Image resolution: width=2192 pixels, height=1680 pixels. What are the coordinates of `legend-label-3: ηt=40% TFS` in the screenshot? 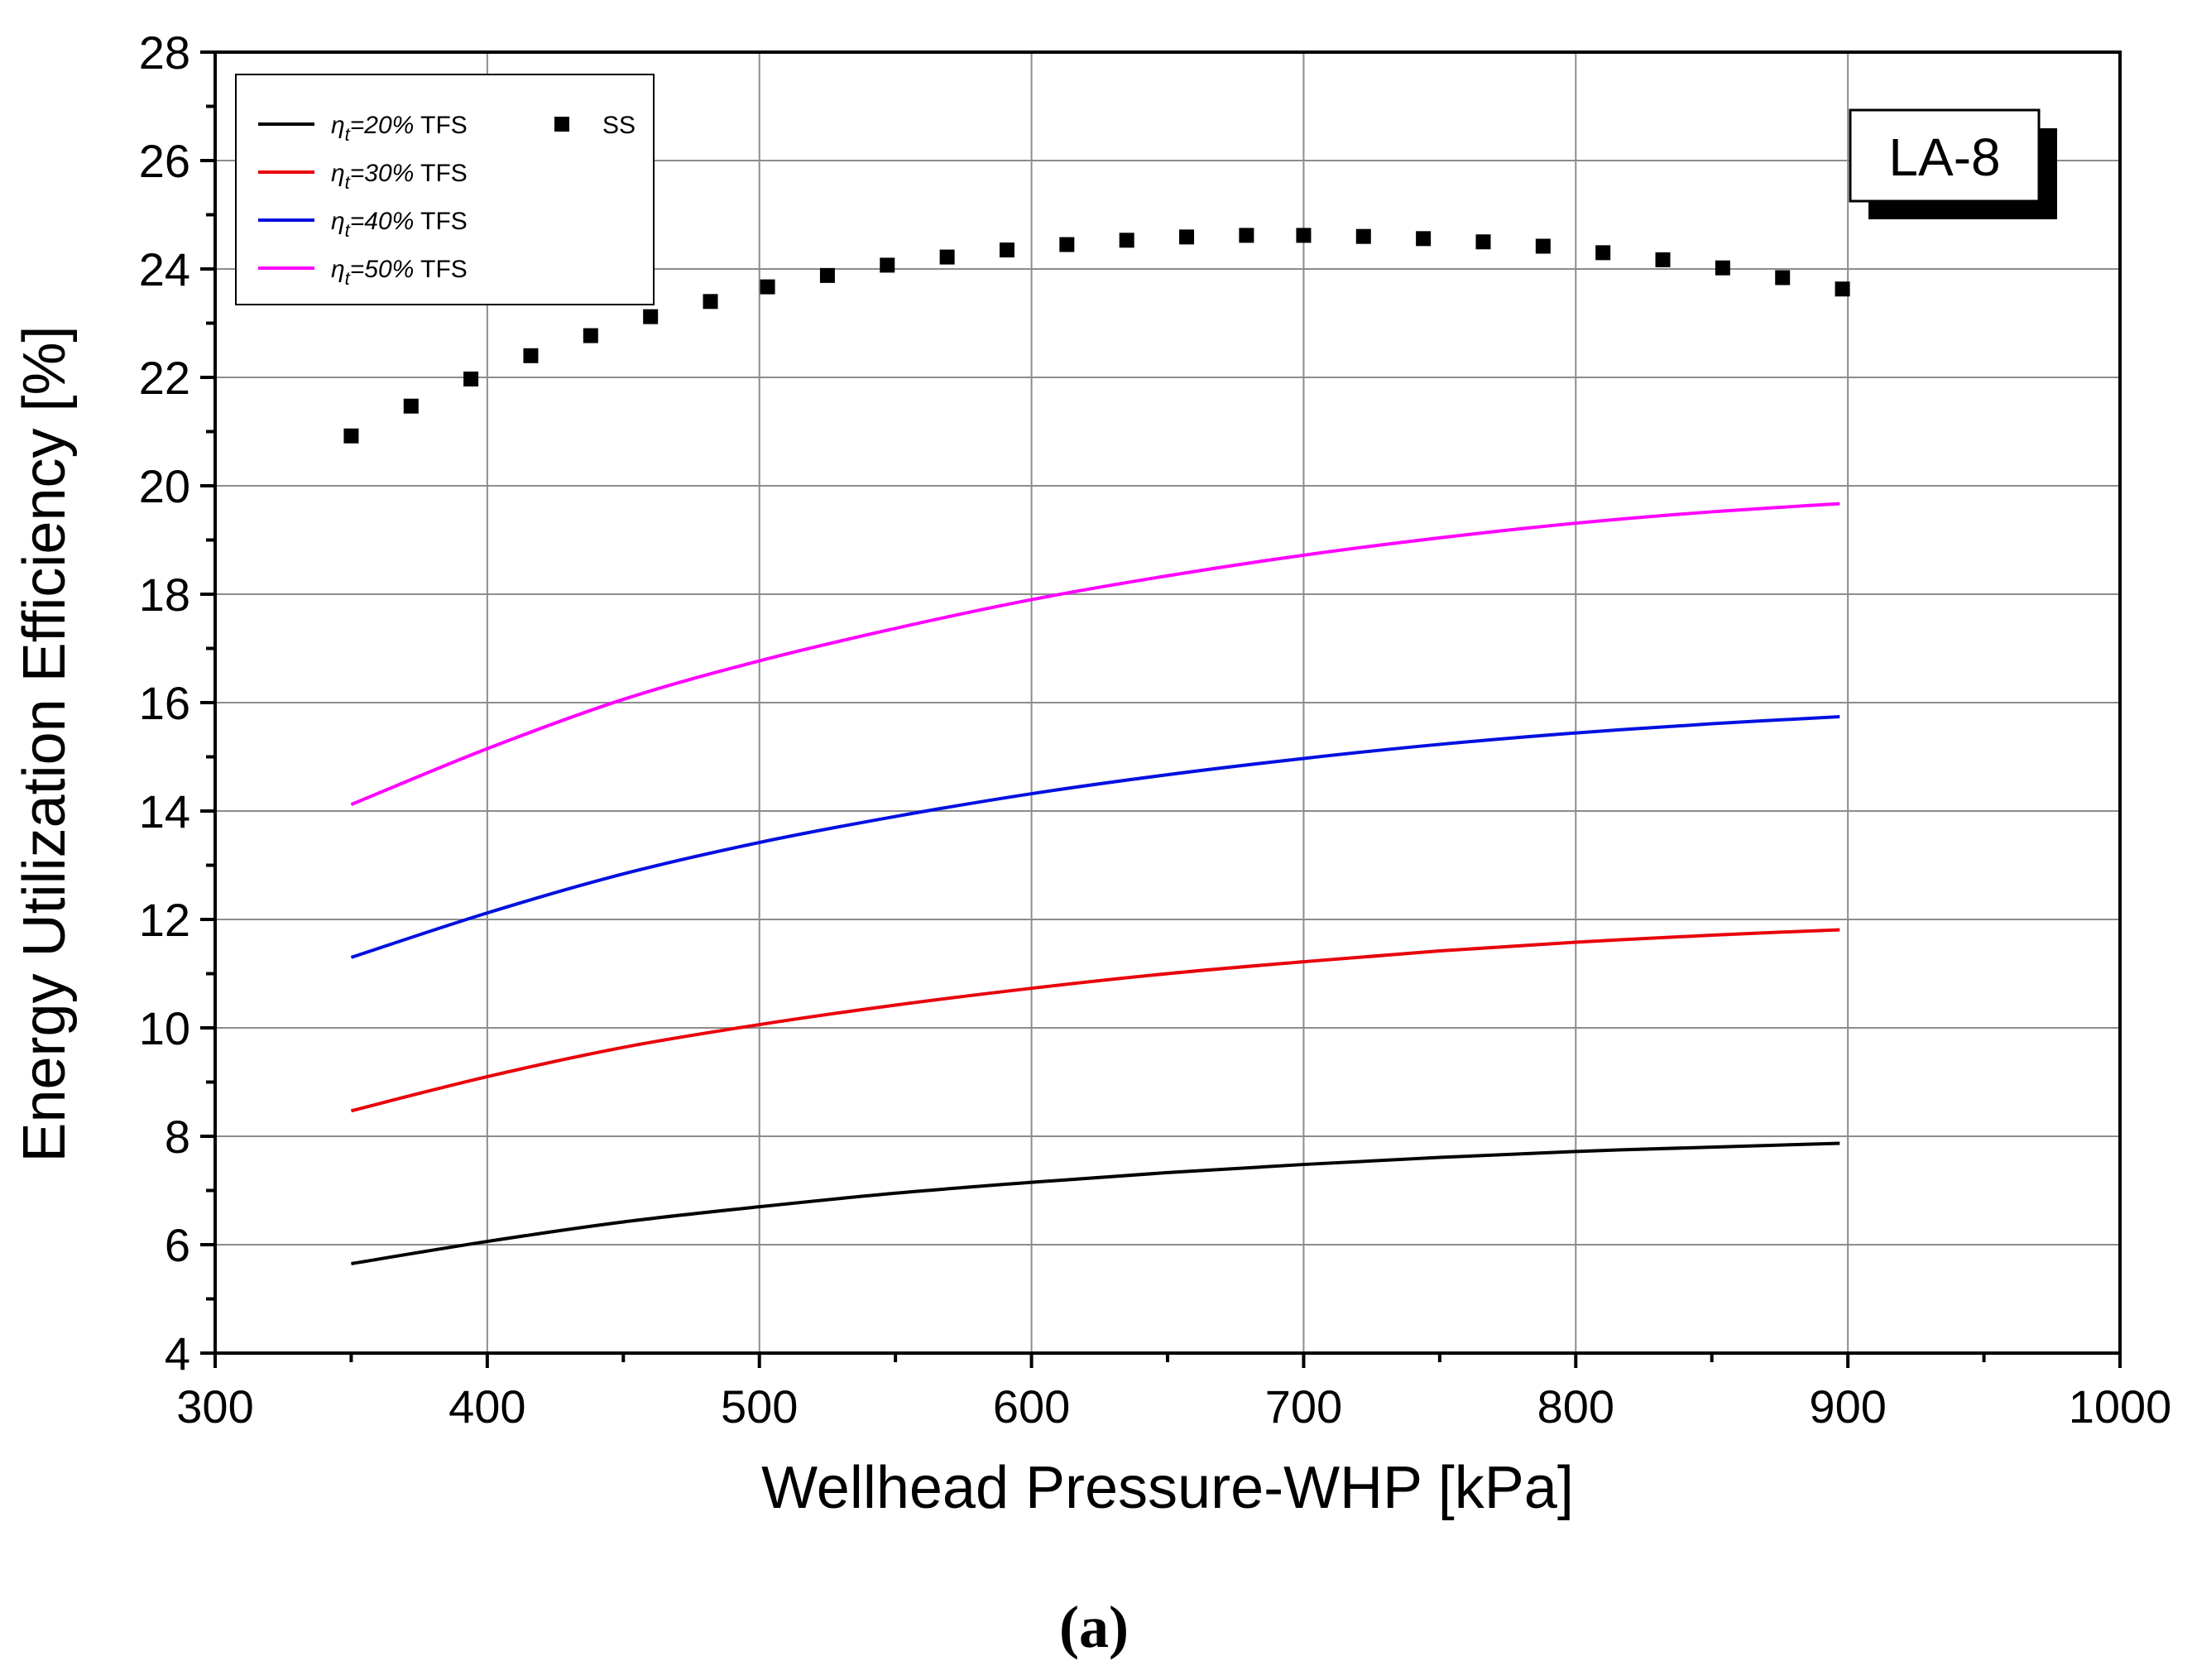 It's located at (399, 224).